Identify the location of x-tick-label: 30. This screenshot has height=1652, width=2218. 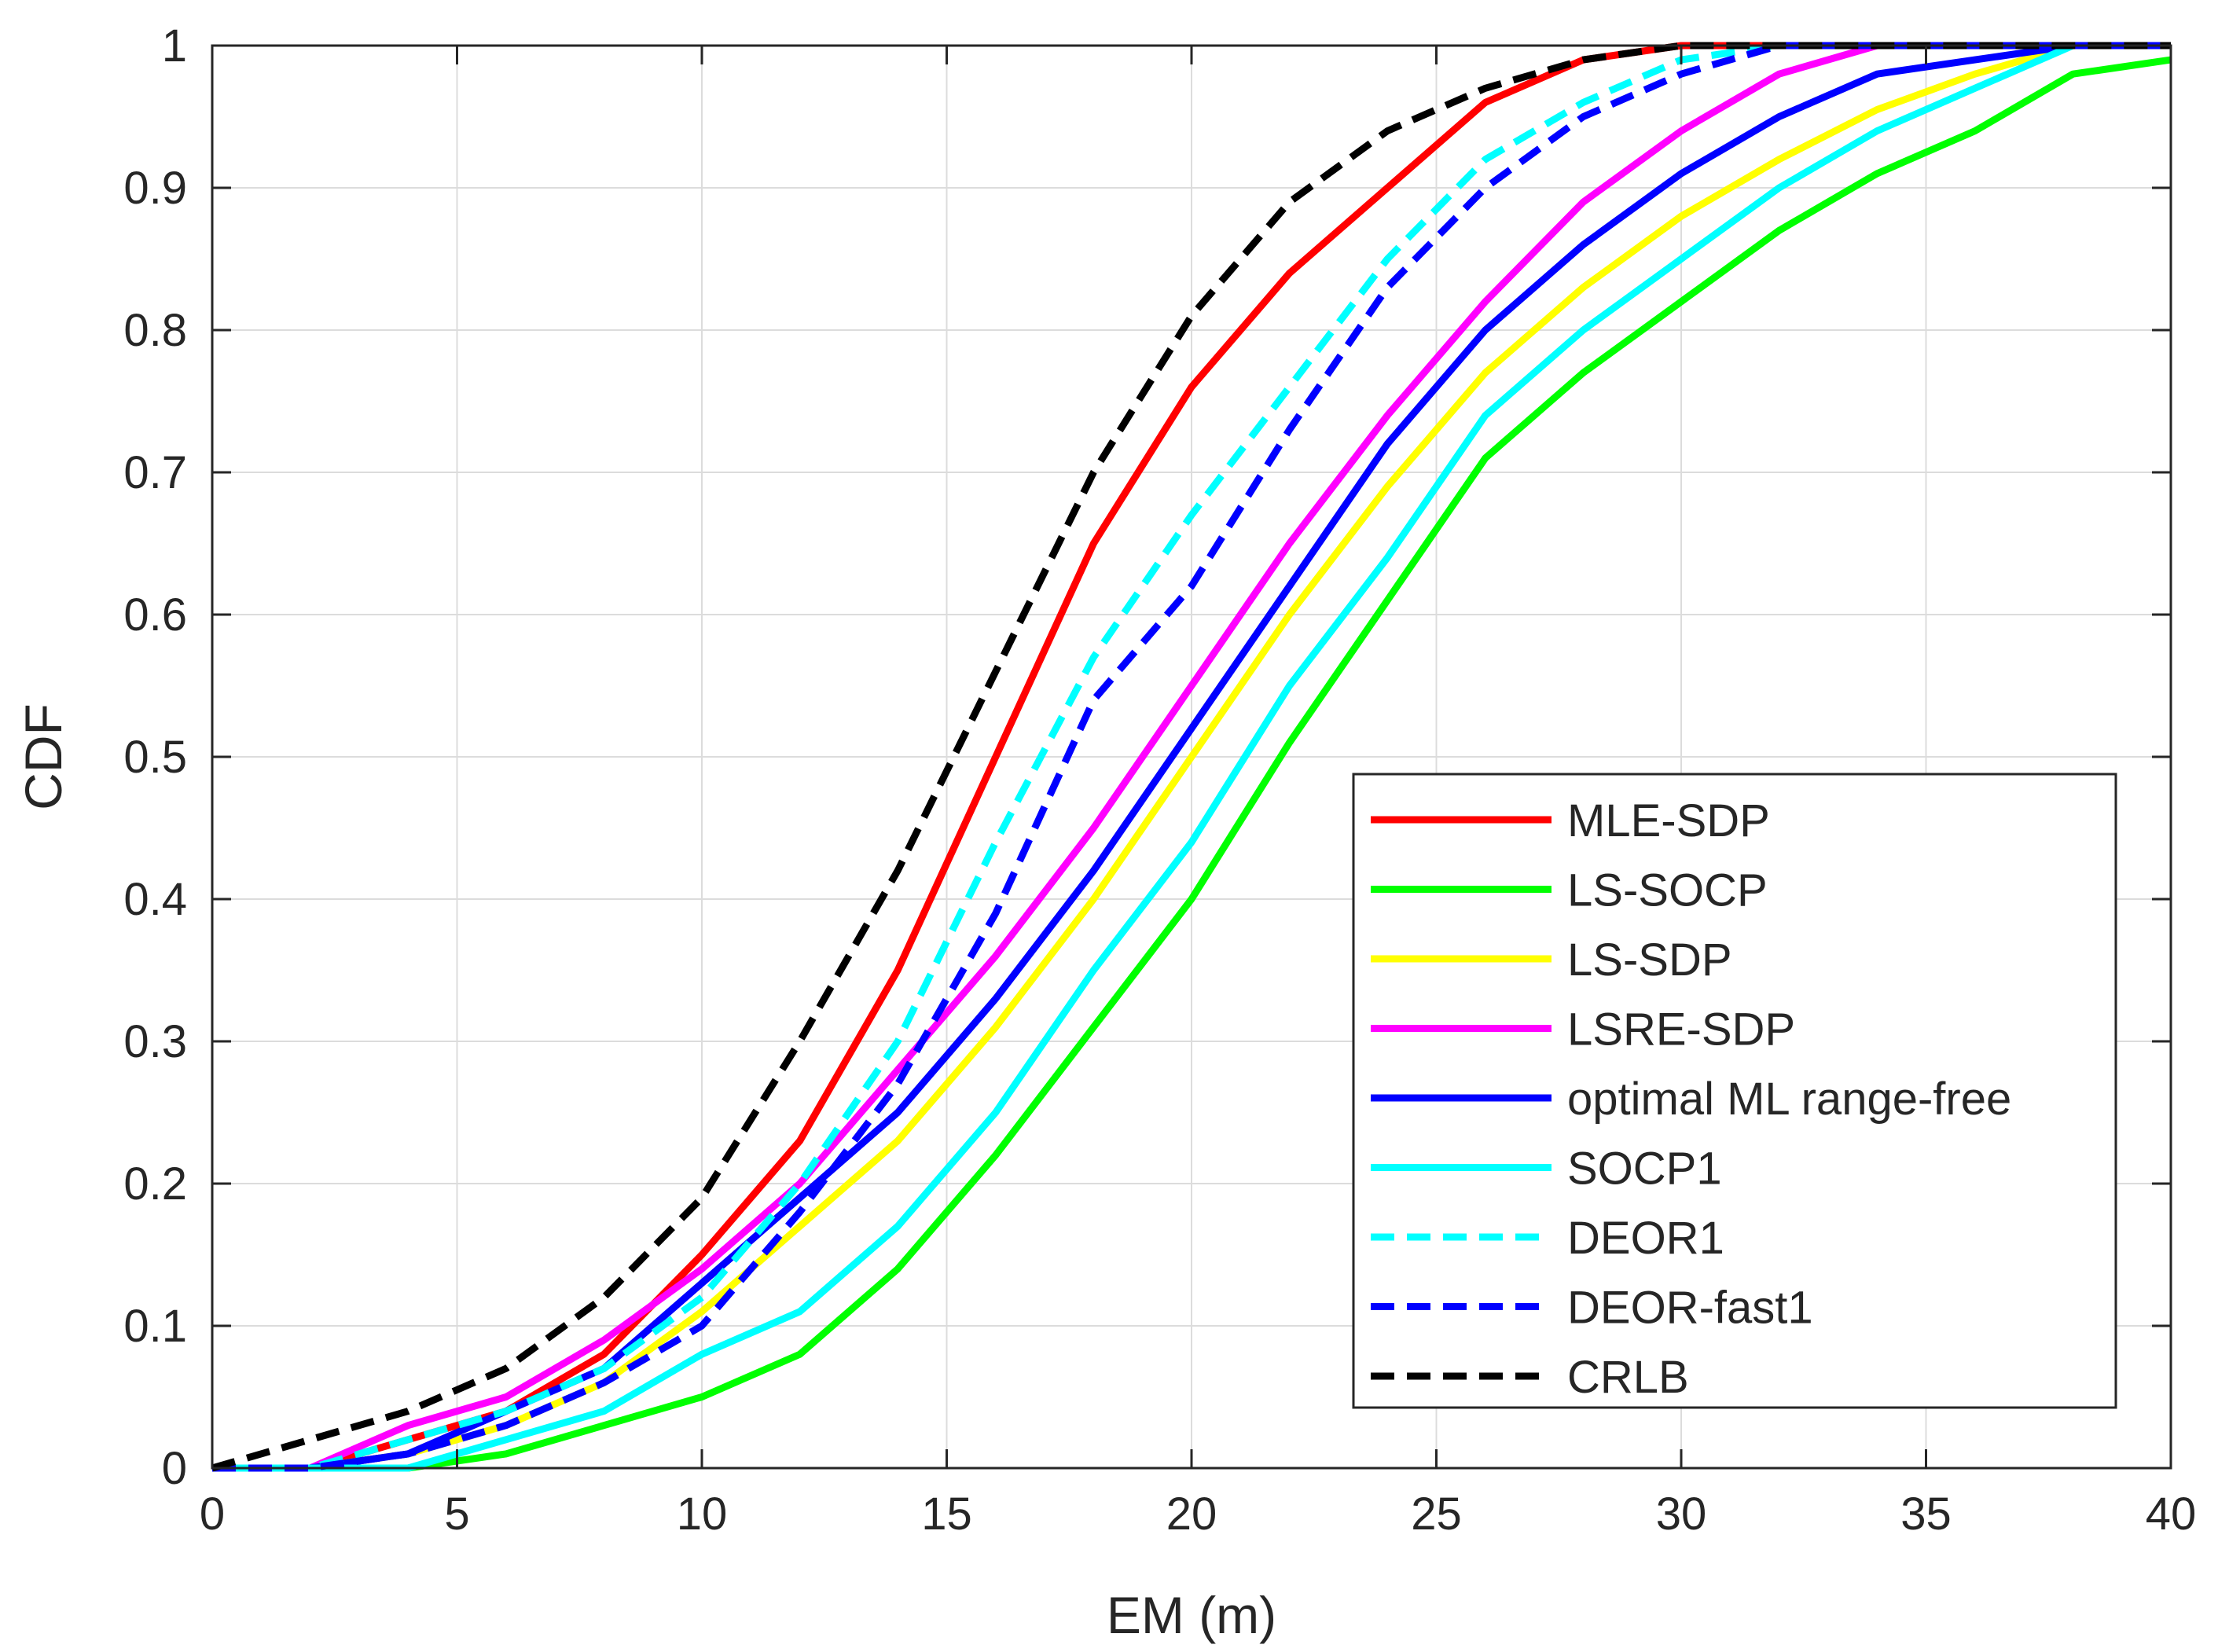
(1681, 1515).